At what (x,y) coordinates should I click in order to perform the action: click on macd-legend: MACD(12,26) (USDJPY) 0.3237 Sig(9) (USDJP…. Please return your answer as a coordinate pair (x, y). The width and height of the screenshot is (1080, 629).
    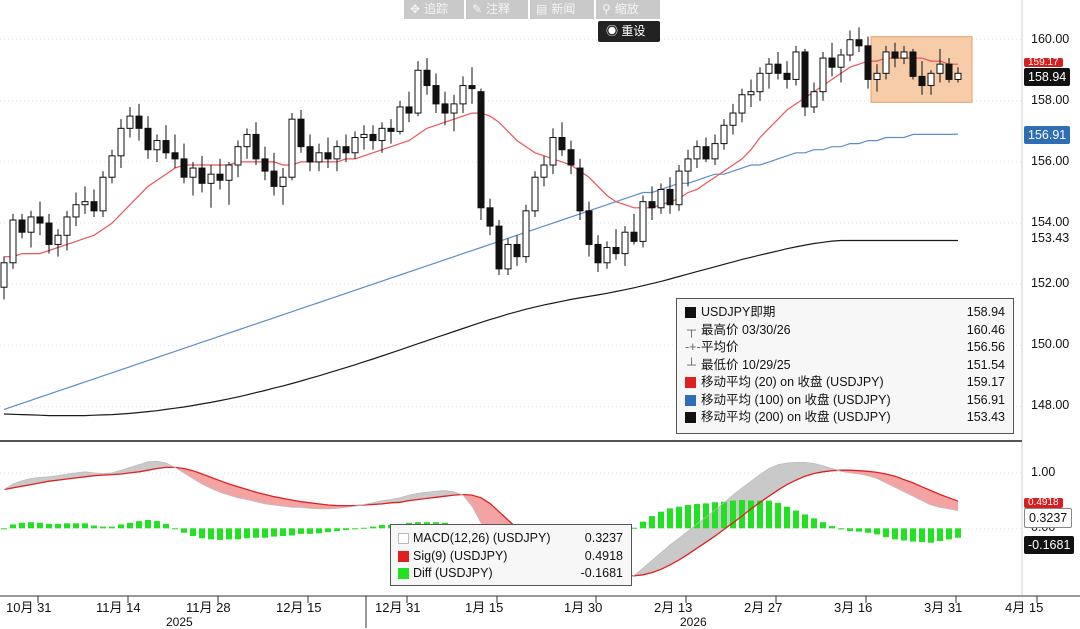
    Looking at the image, I should click on (511, 555).